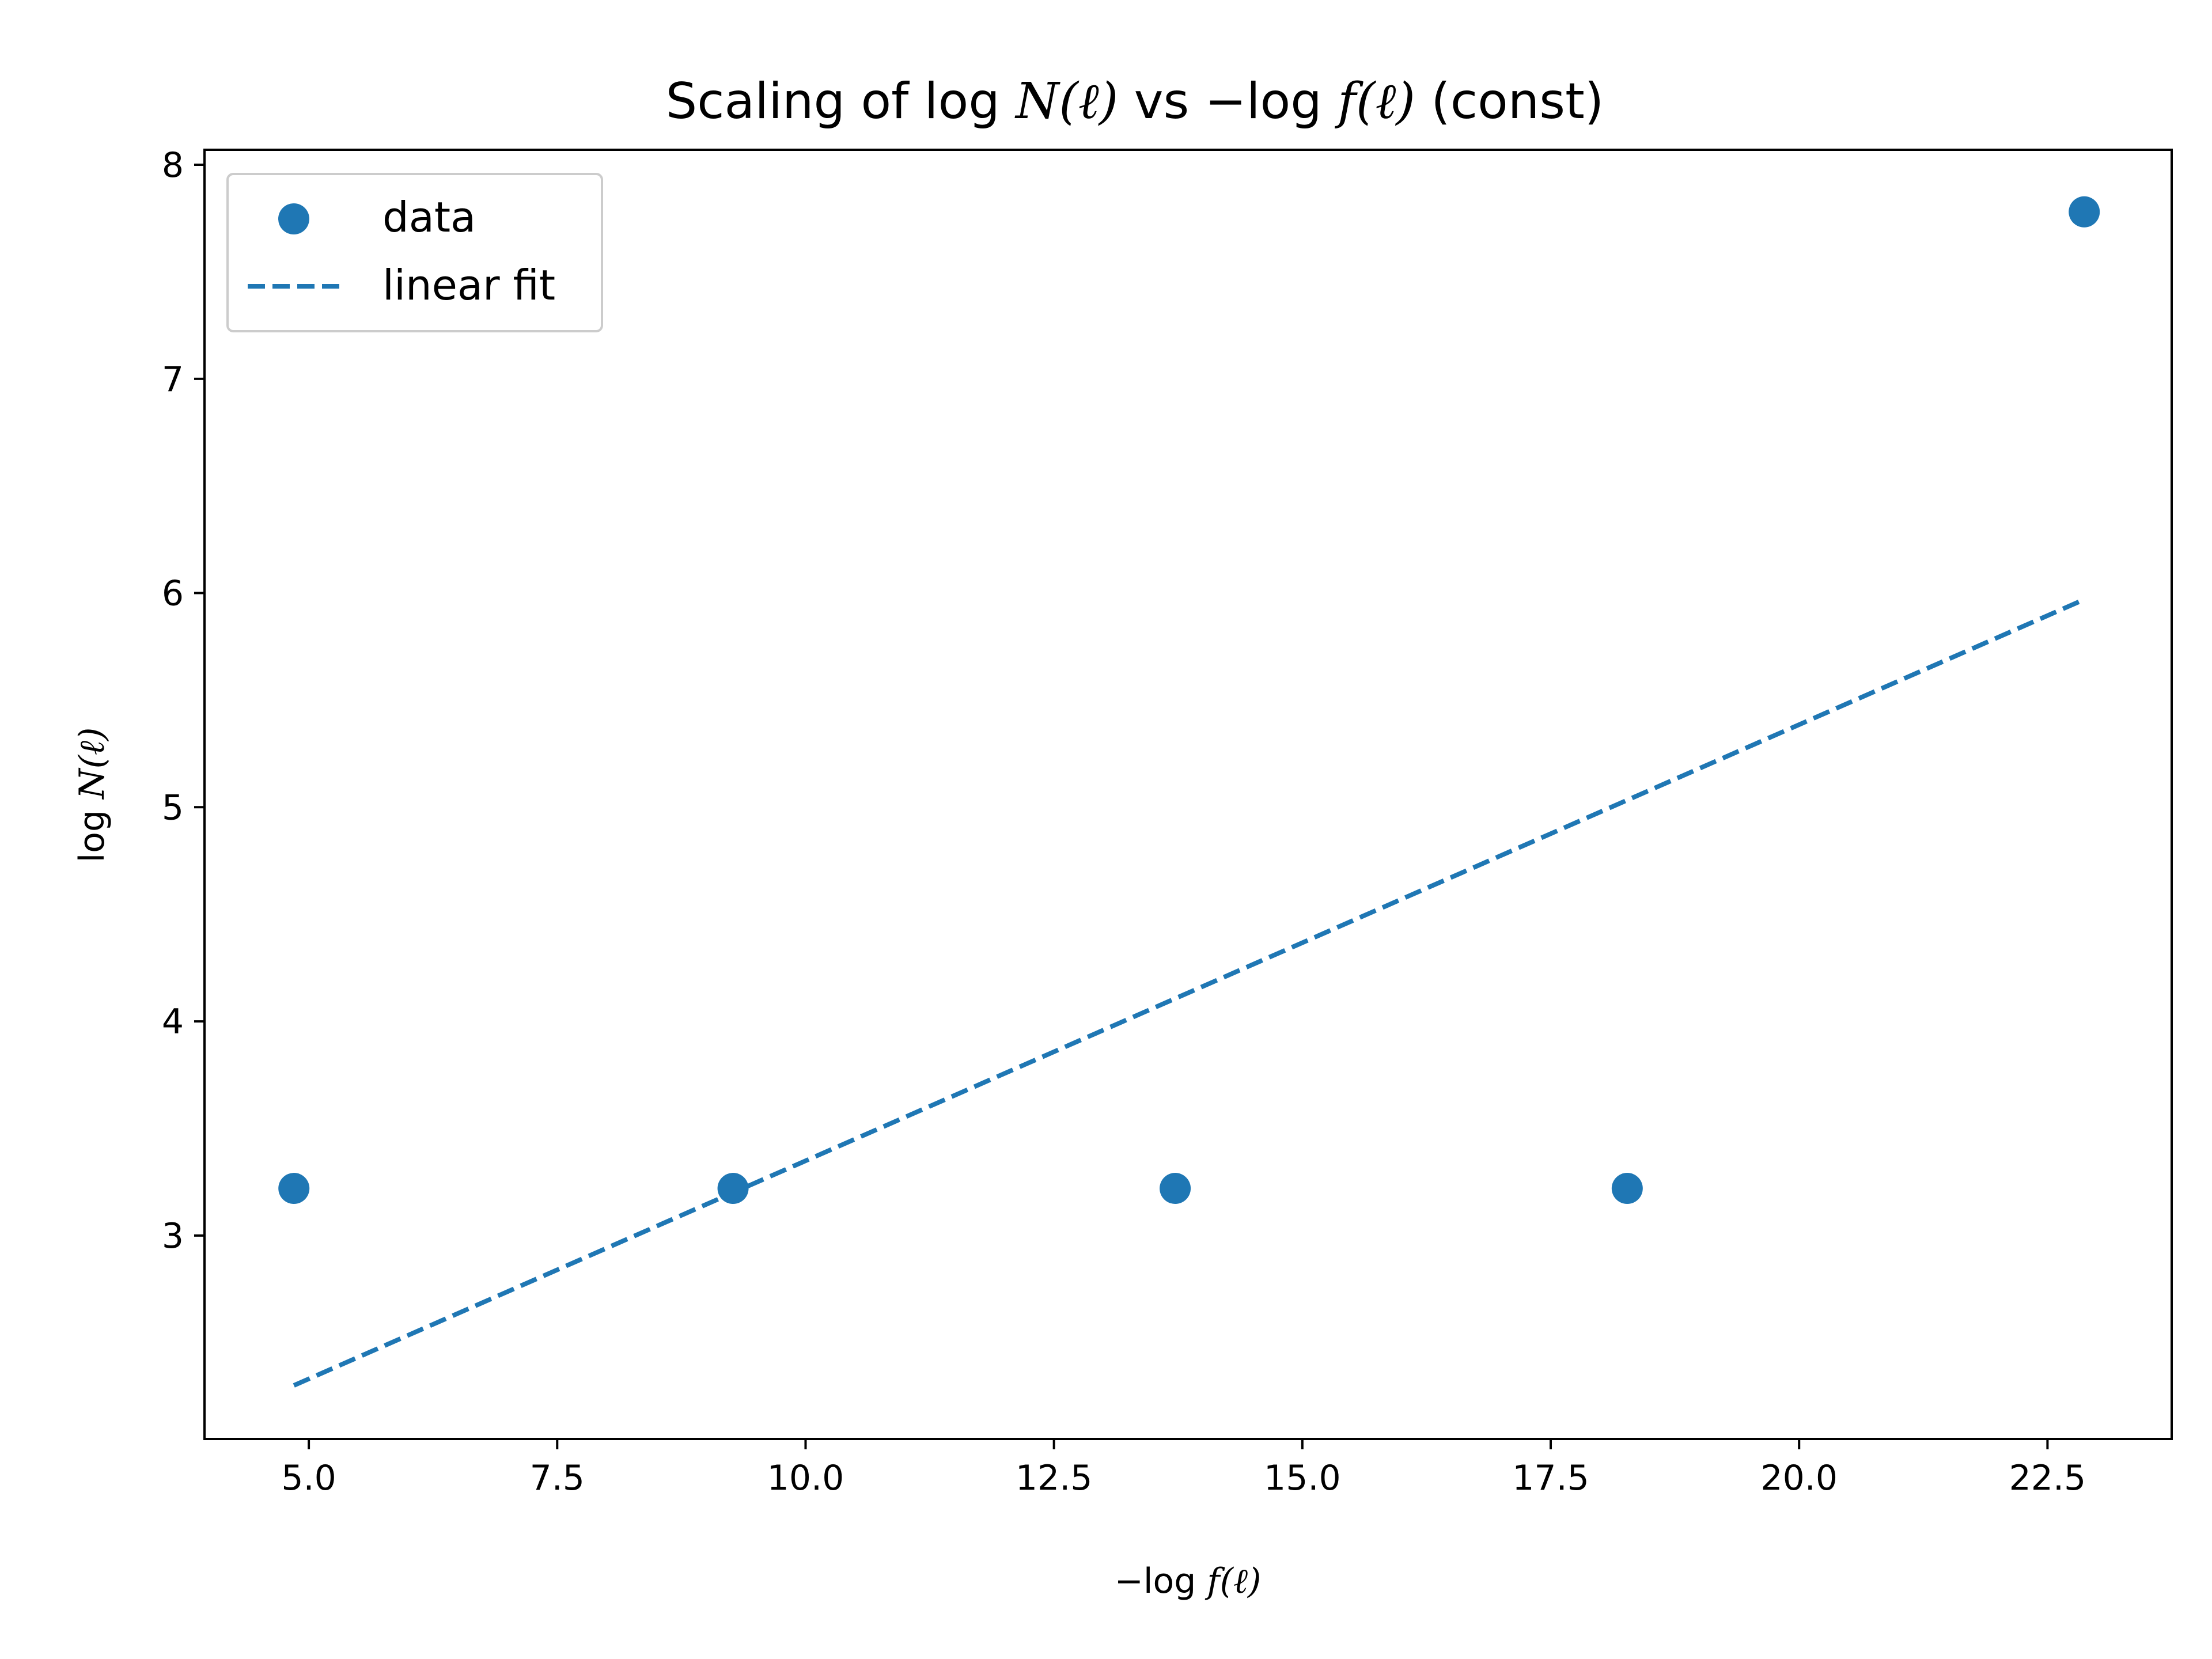 The image size is (2212, 1659). I want to click on x-tick-label: 20.0, so click(1799, 1478).